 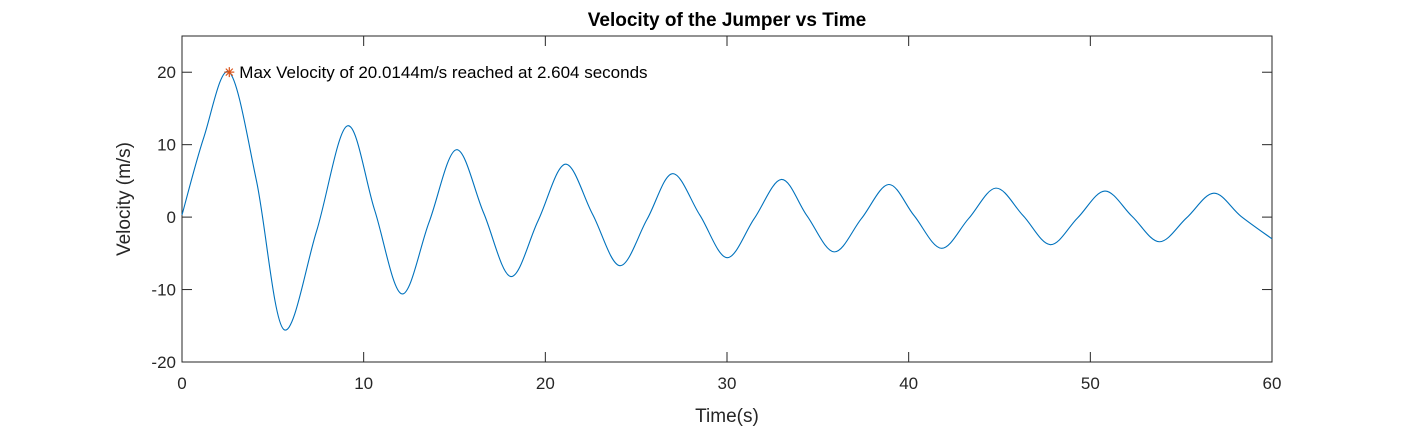 I want to click on y-tick-label: -10, so click(x=163, y=290).